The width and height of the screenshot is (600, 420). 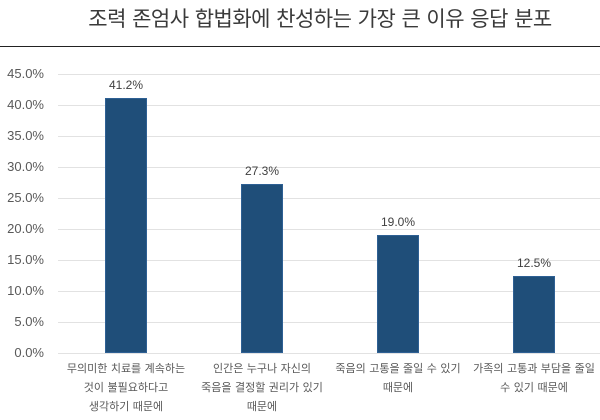 I want to click on data-label: 41.2%, so click(x=126, y=84).